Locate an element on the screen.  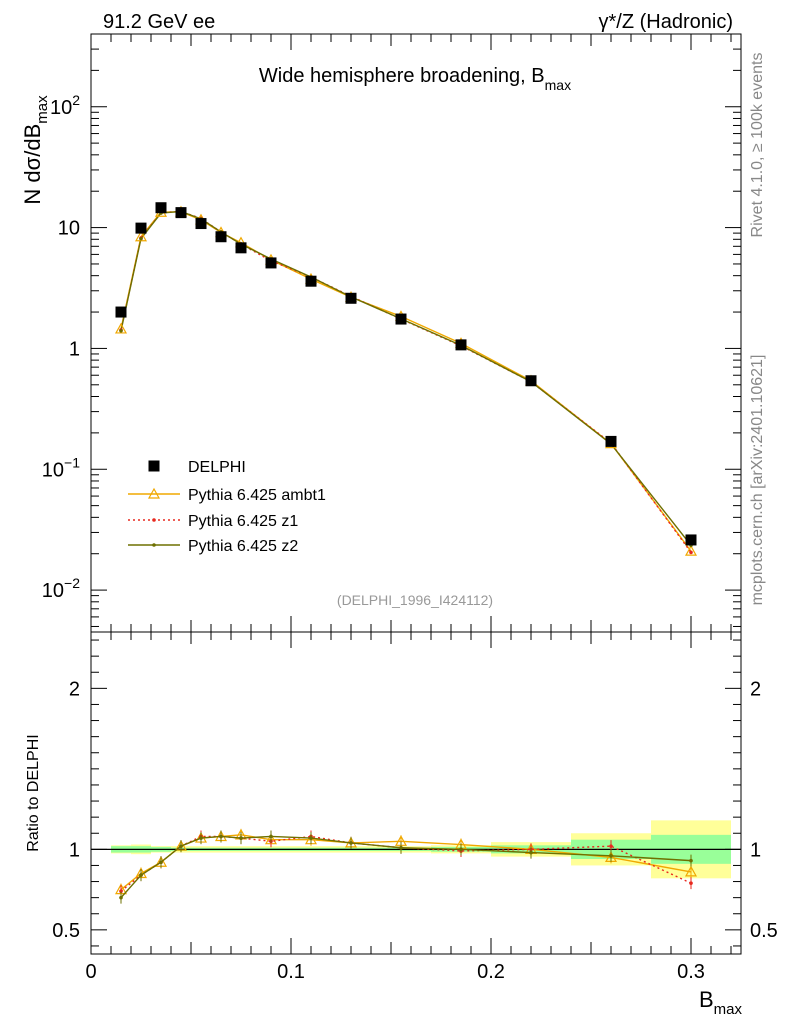
analysis-id-watermark: (DELPHI_1996_I424112) is located at coordinates (415, 600).